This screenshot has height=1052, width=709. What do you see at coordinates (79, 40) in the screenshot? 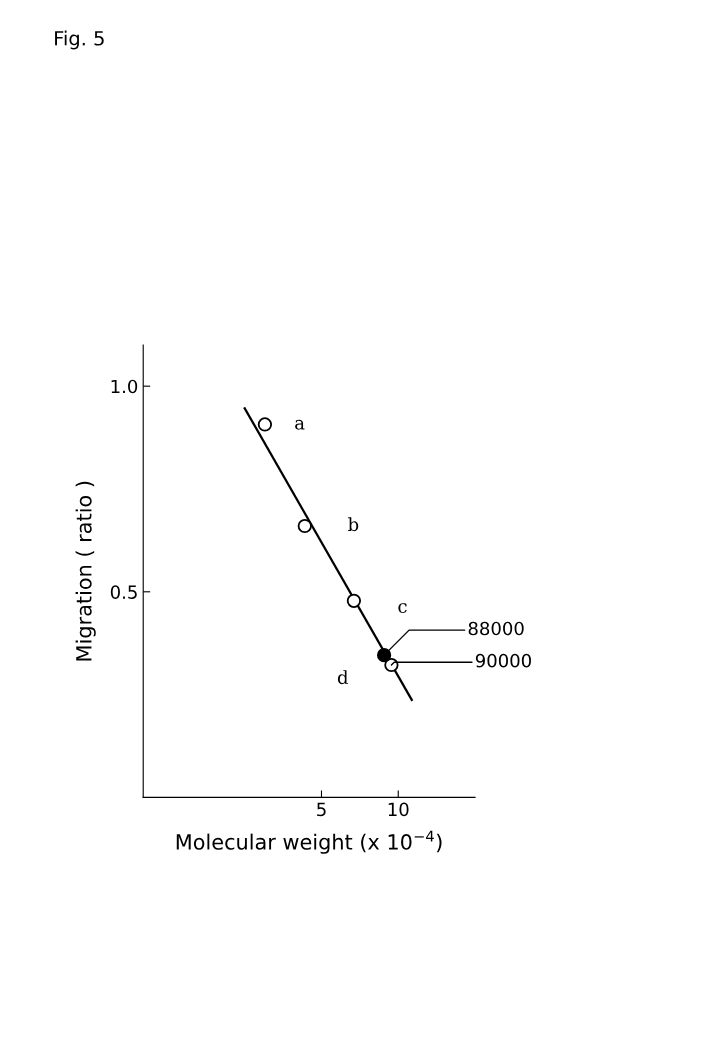
I see `chart-title: Fig. 5` at bounding box center [79, 40].